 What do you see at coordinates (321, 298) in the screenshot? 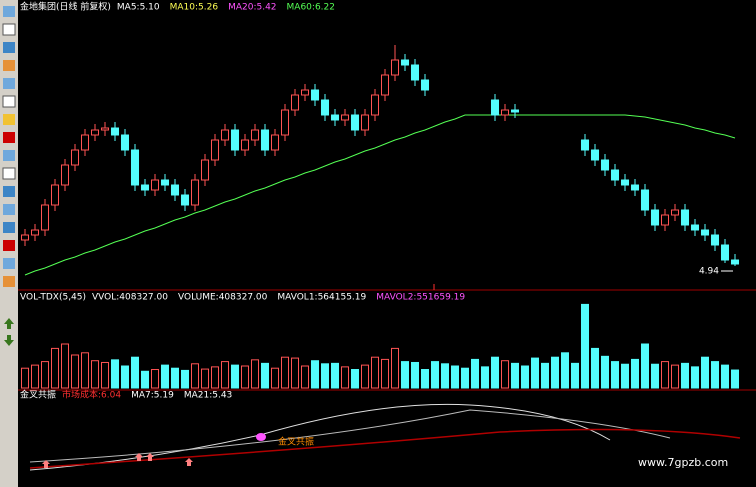
I see `legend-entry: MAVOL1:564155.19` at bounding box center [321, 298].